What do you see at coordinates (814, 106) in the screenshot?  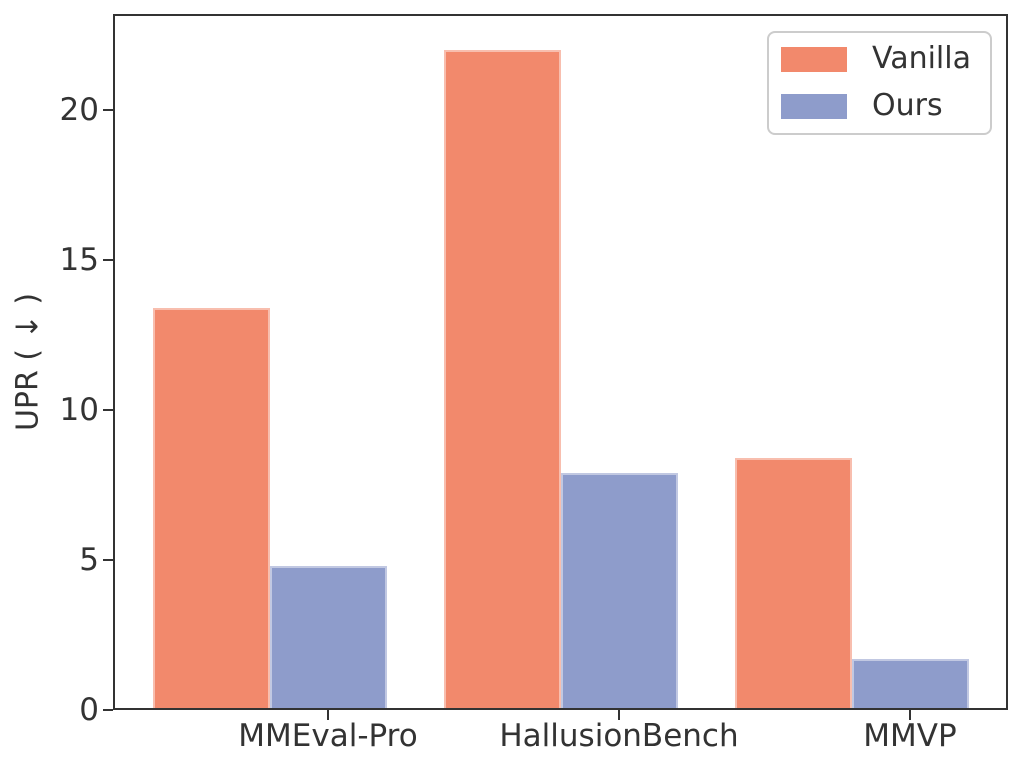 I see `legend-swatch-ours` at bounding box center [814, 106].